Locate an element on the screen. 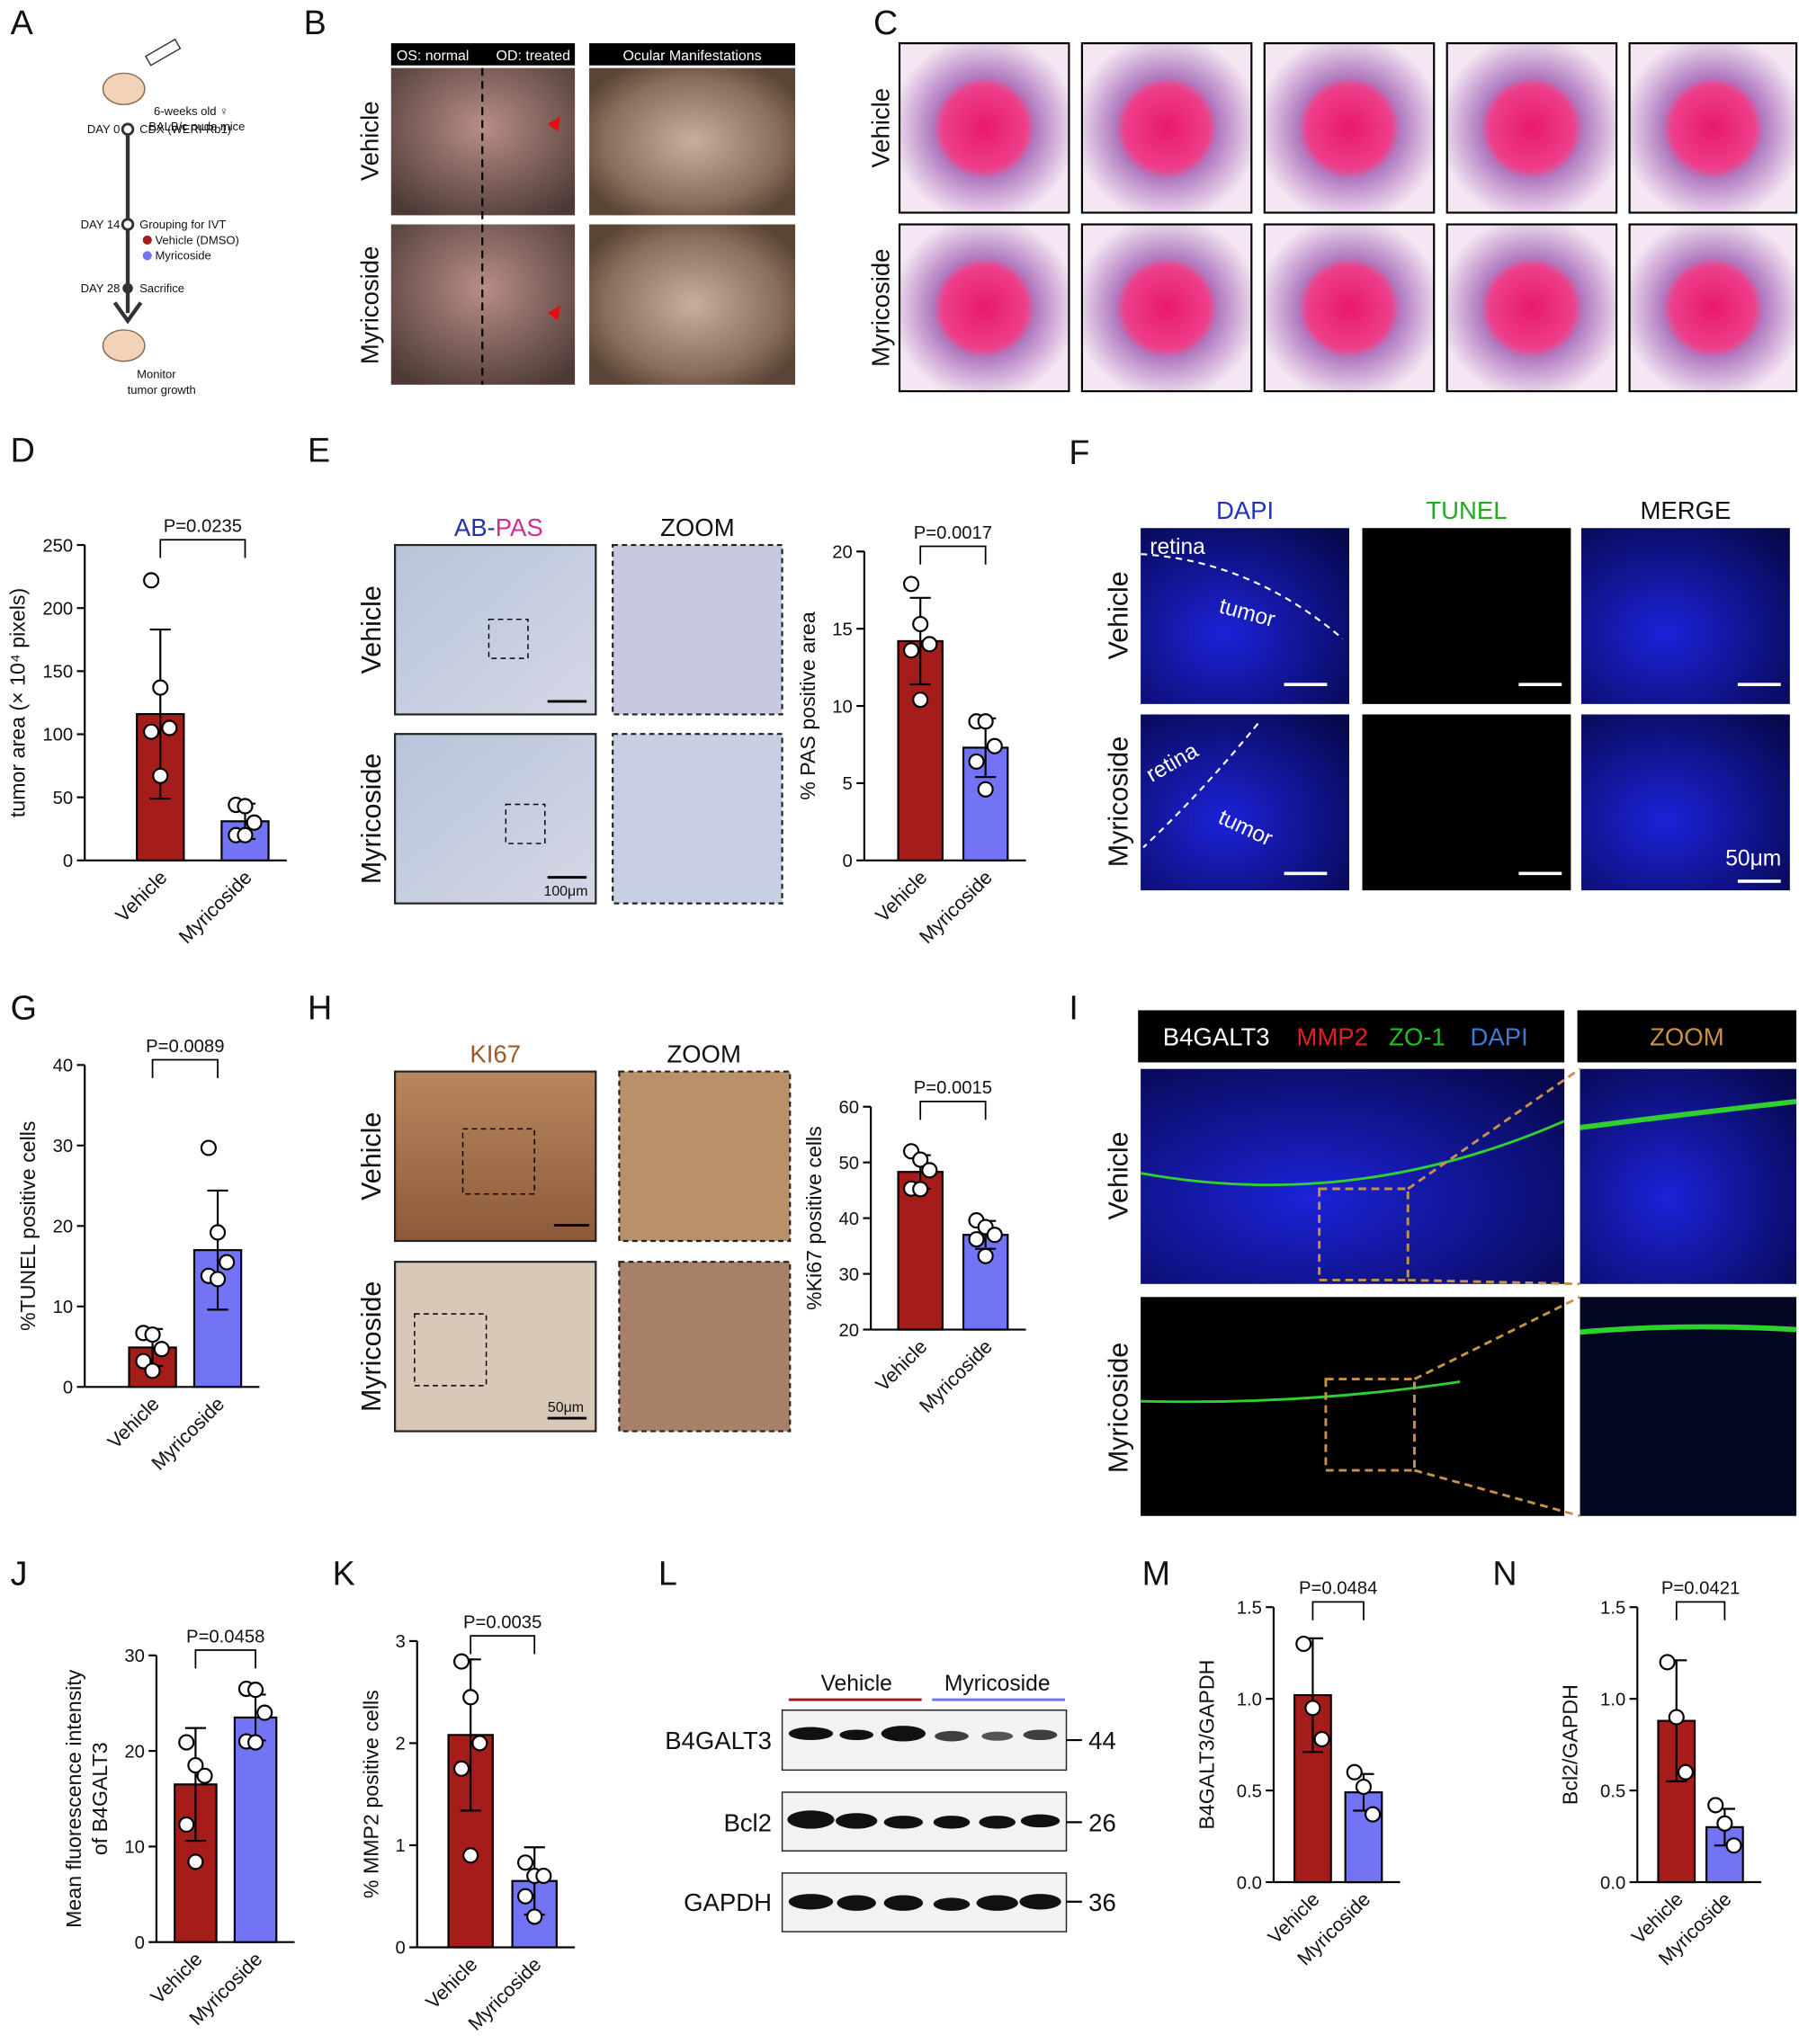  channel: MERGE is located at coordinates (1685, 510).